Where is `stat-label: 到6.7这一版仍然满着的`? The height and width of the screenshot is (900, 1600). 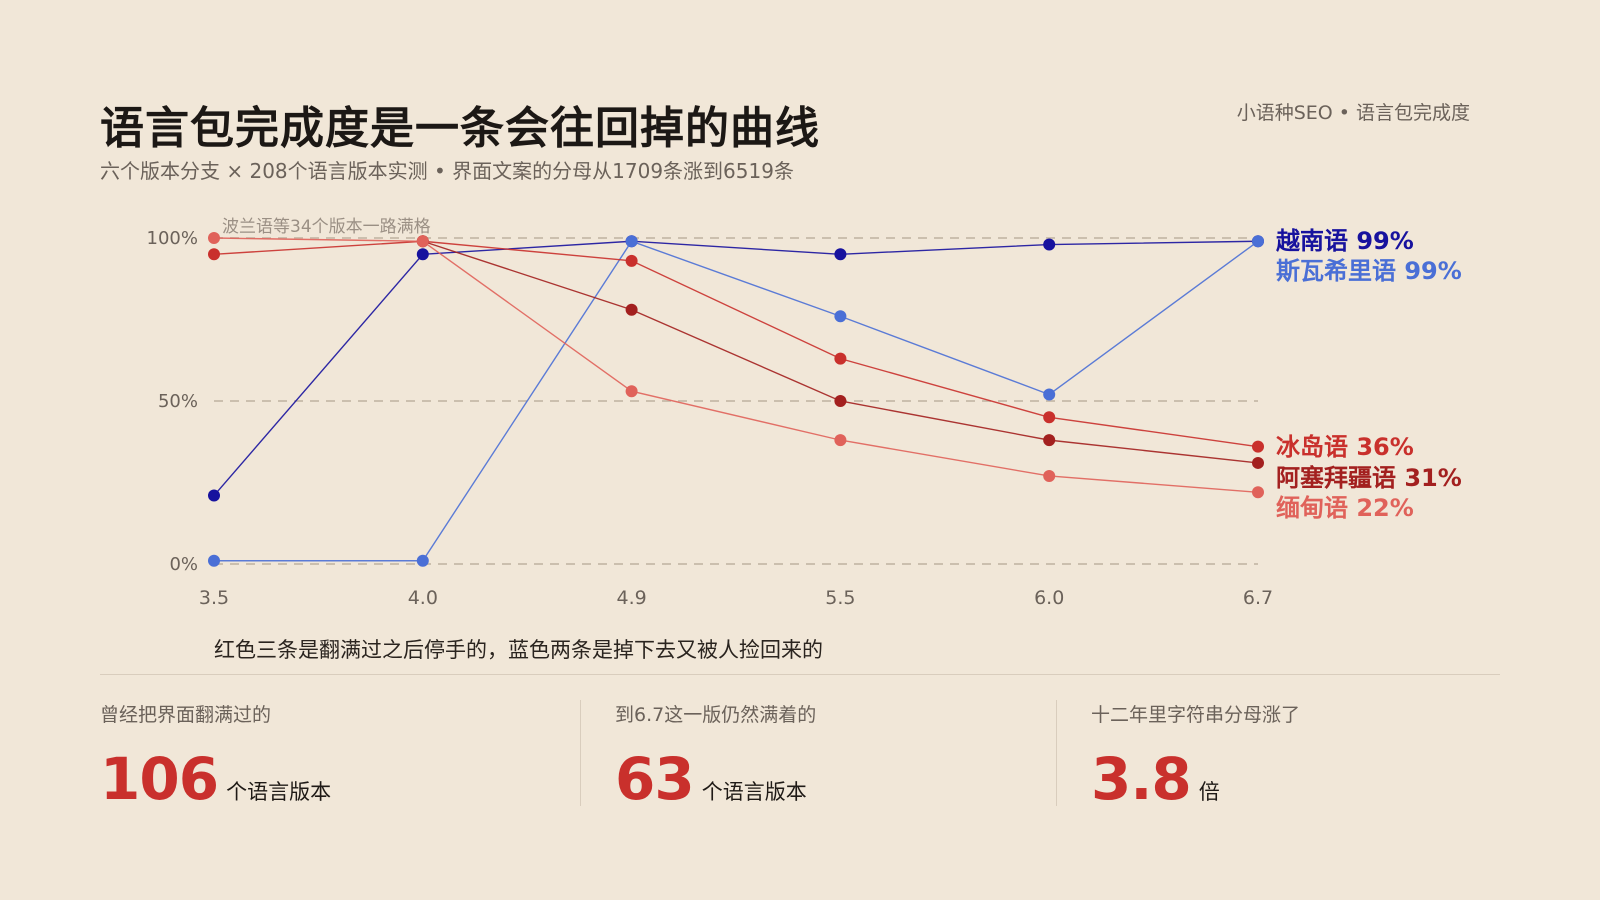
stat-label: 到6.7这一版仍然满着的 is located at coordinates (716, 715).